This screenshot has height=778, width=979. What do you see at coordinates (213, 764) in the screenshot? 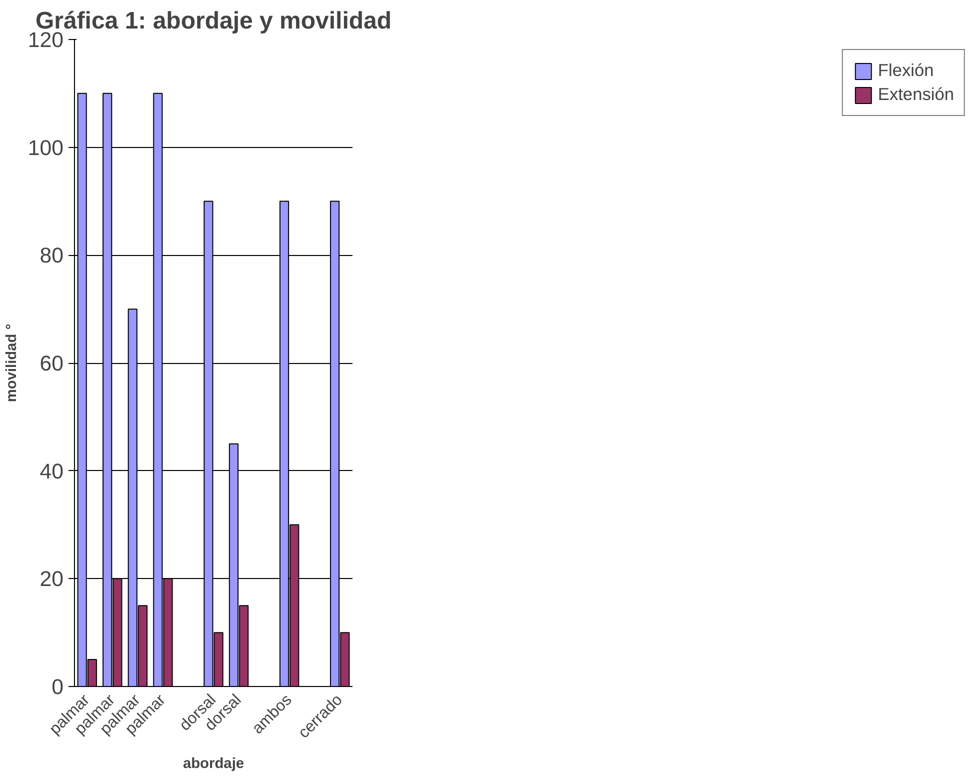
I see `x-axis-title: abordaje` at bounding box center [213, 764].